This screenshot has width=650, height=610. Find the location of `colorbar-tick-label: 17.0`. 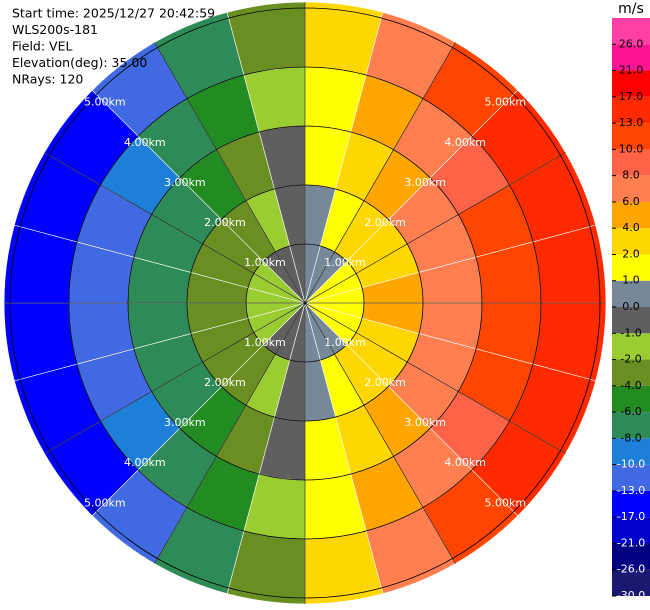

colorbar-tick-label: 17.0 is located at coordinates (631, 96).